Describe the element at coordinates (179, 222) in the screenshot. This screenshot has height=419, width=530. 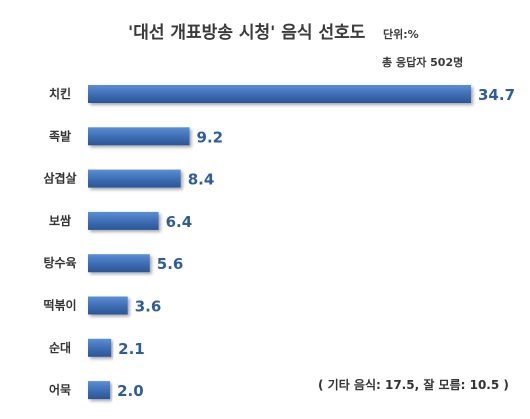
I see `value-label-3: 6.4` at that location.